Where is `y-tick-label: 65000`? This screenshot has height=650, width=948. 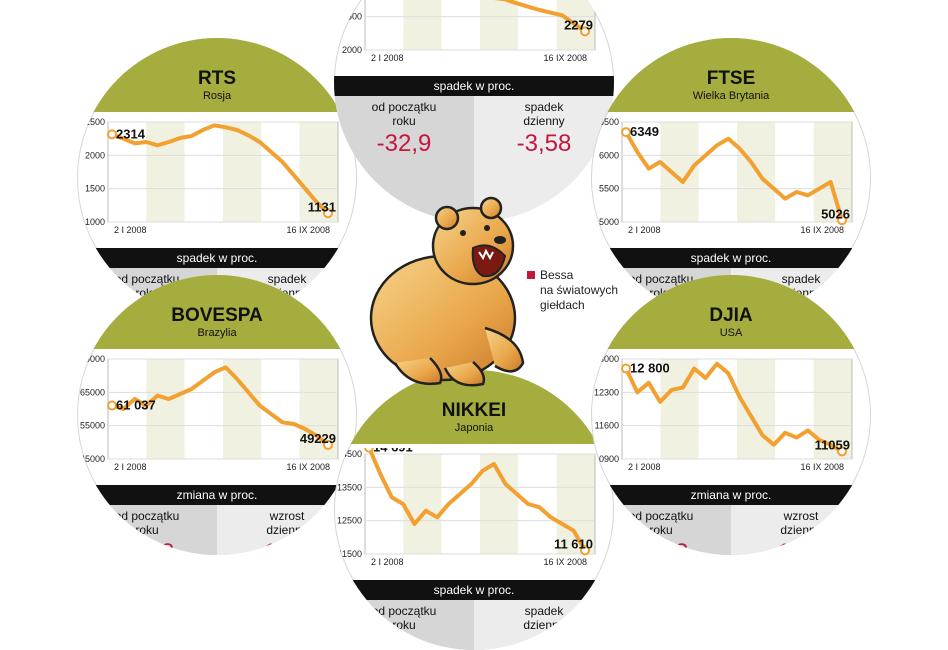 y-tick-label: 65000 is located at coordinates (92, 392).